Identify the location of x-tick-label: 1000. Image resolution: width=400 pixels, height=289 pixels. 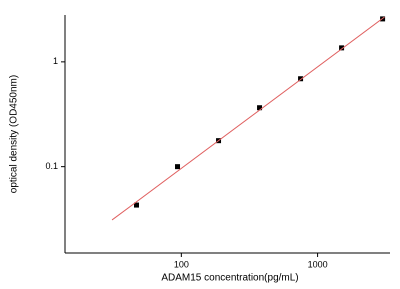
(318, 264).